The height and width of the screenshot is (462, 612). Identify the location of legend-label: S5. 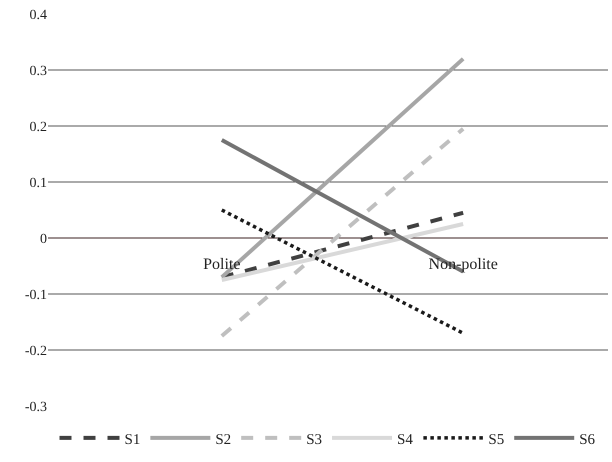
(496, 440).